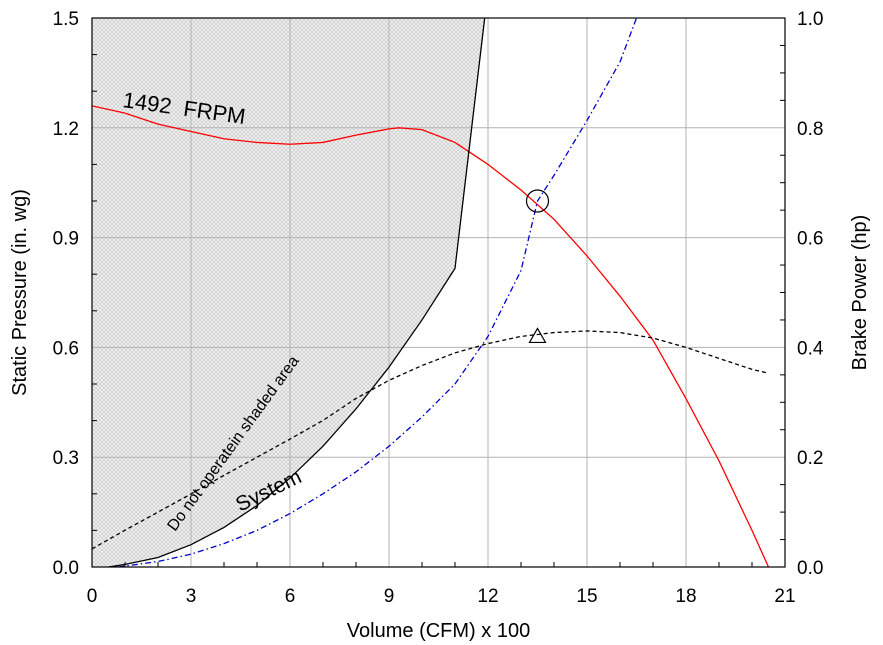 This screenshot has width=883, height=645. I want to click on x-tick-label: 21, so click(784, 596).